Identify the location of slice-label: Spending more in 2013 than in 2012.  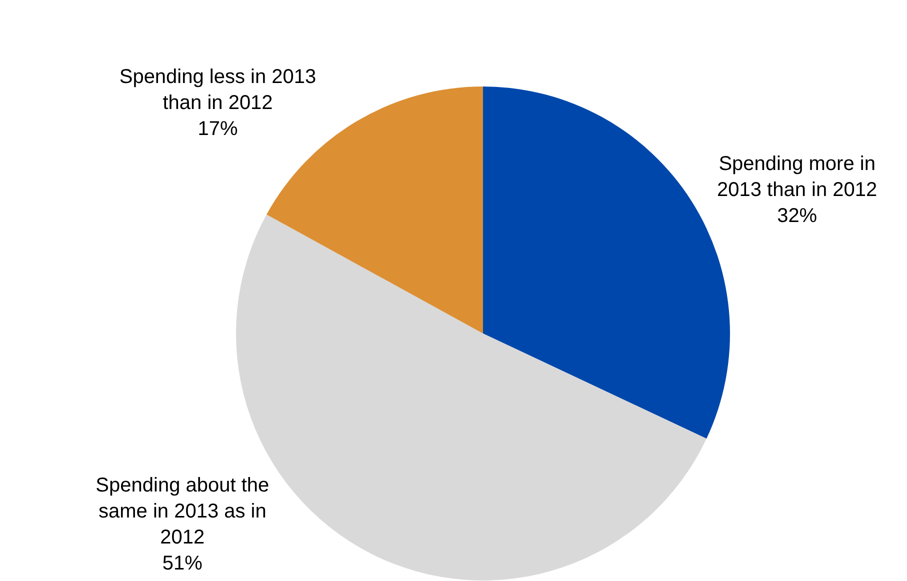
(797, 176).